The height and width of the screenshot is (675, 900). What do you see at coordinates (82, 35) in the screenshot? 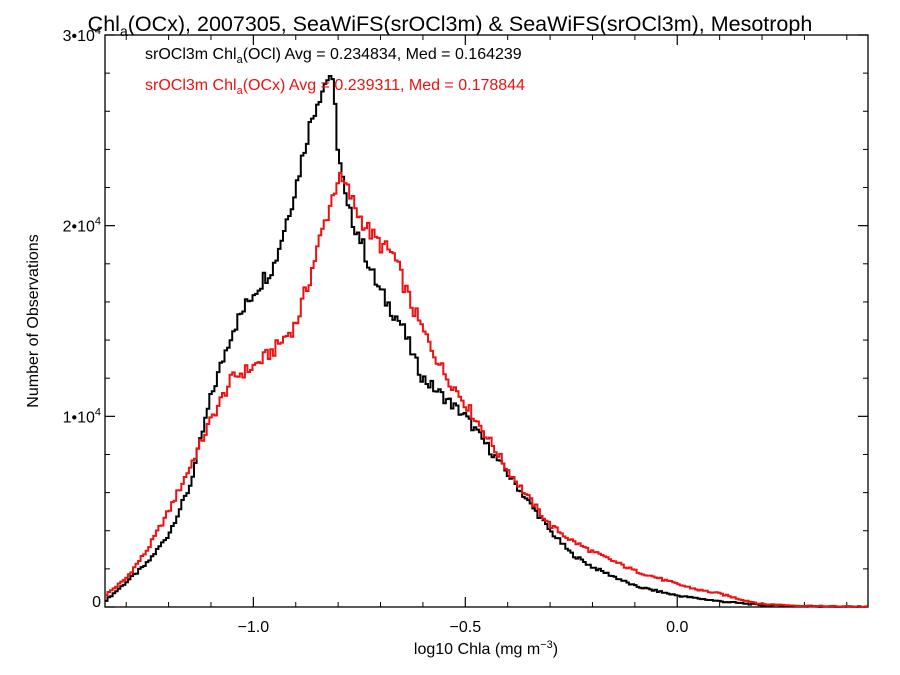
I see `y-tick-label: 3•104` at bounding box center [82, 35].